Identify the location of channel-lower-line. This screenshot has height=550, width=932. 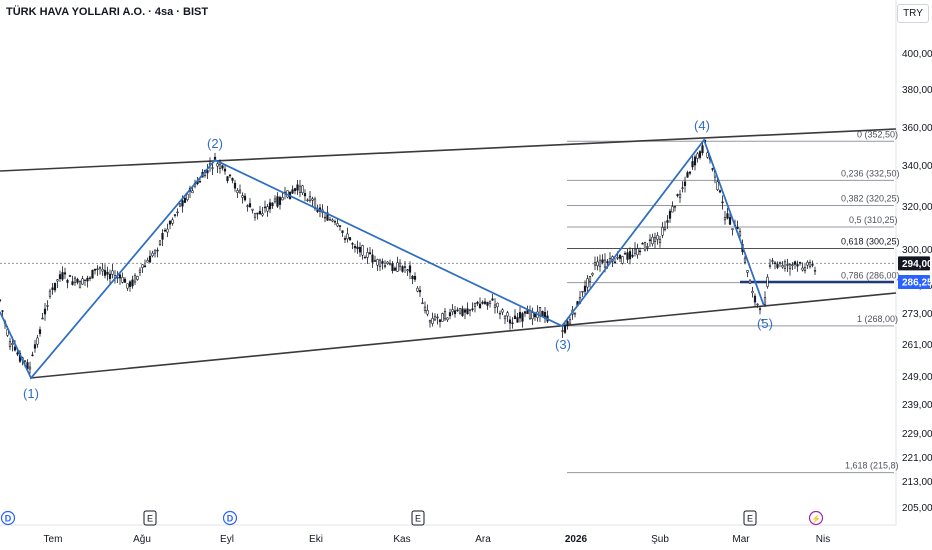
(463, 335).